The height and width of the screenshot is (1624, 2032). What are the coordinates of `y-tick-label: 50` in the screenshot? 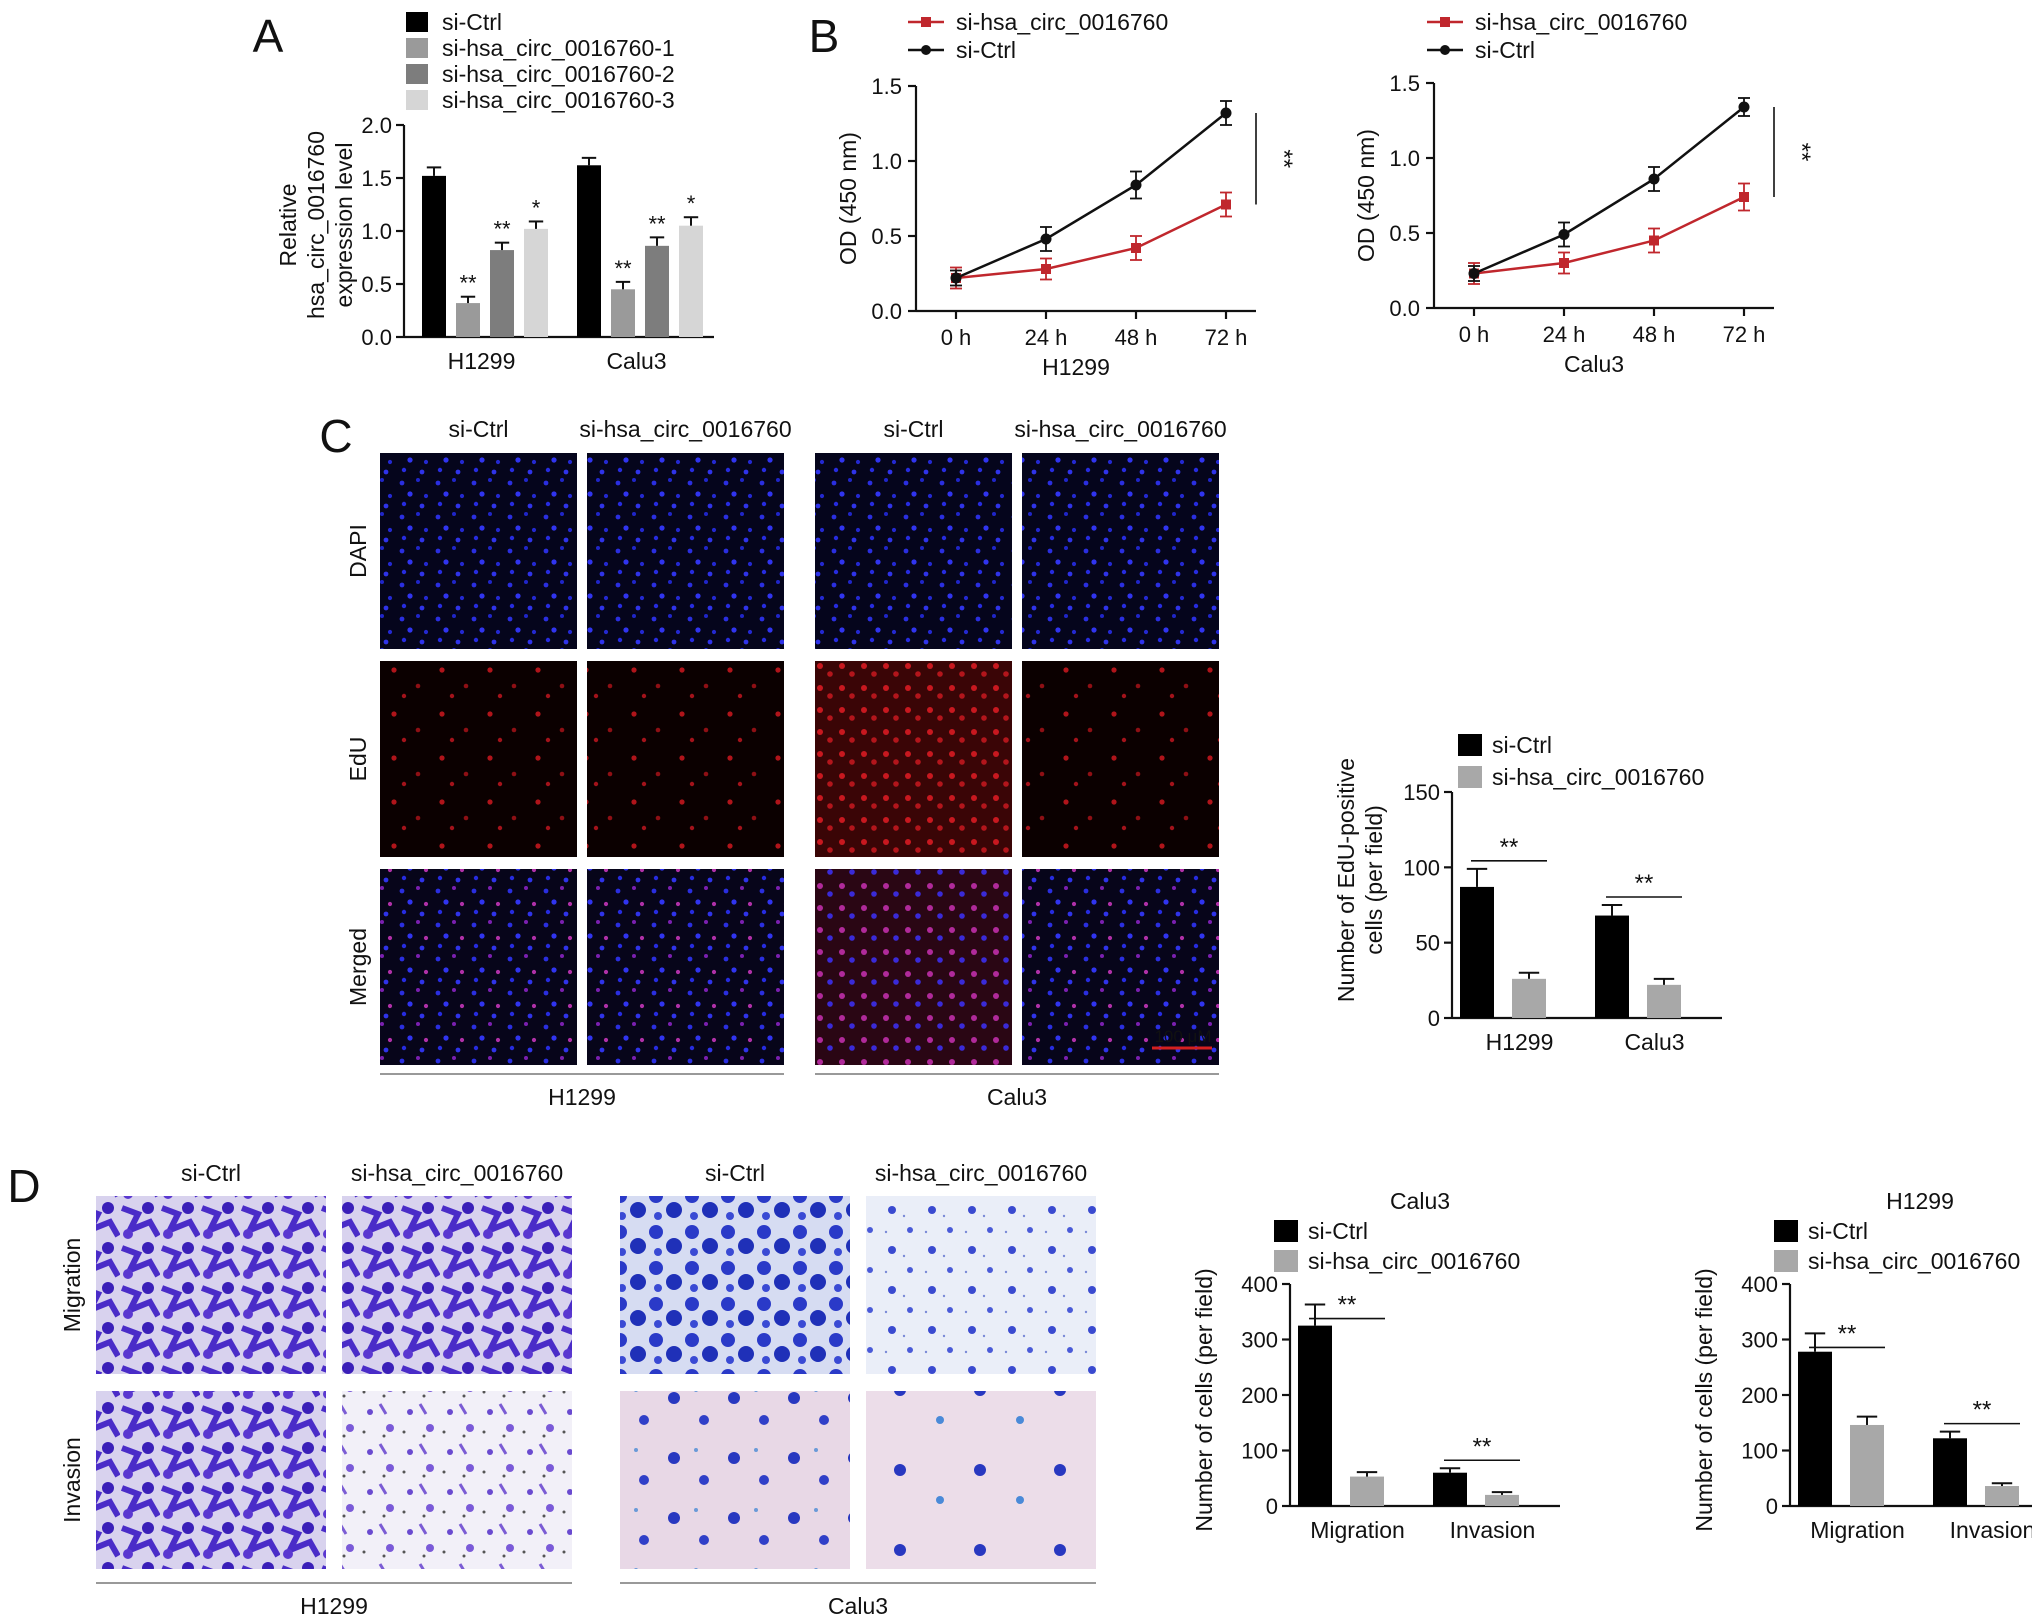 It's located at (1428, 943).